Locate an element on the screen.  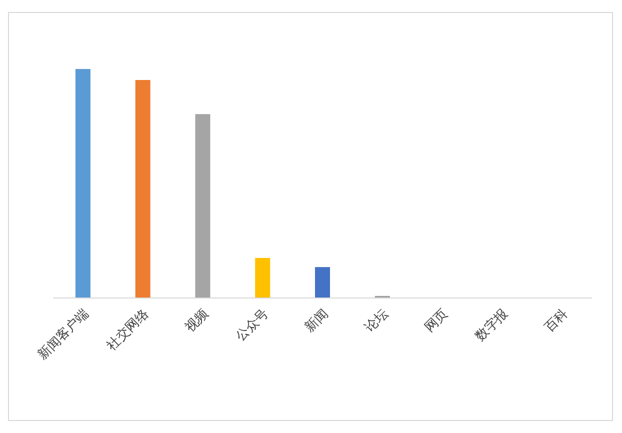
x-tick-label: 新闻客户端 is located at coordinates (63, 334).